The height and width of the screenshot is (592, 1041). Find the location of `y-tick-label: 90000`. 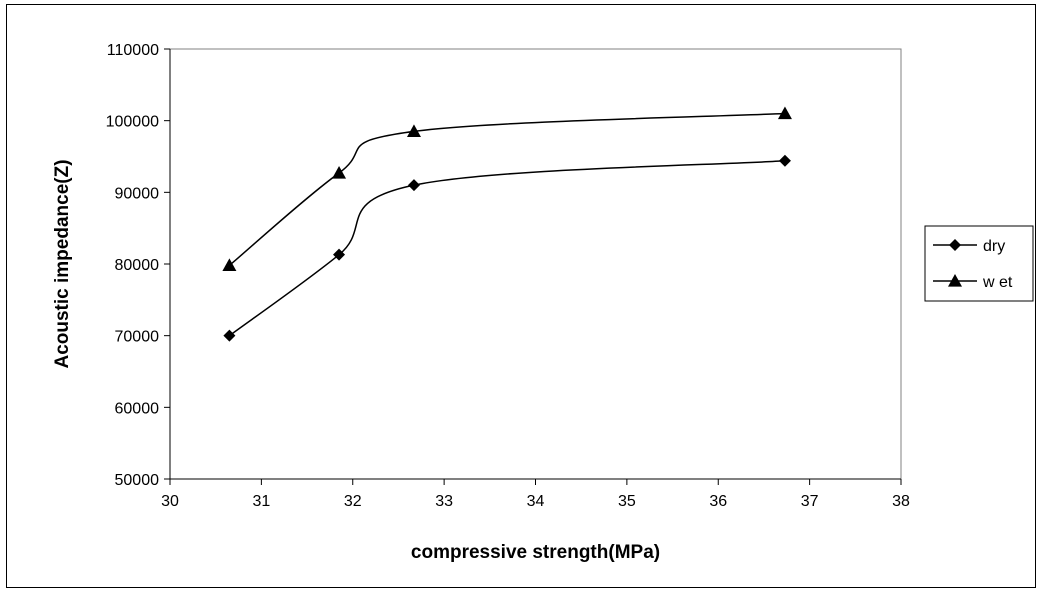

y-tick-label: 90000 is located at coordinates (137, 193).